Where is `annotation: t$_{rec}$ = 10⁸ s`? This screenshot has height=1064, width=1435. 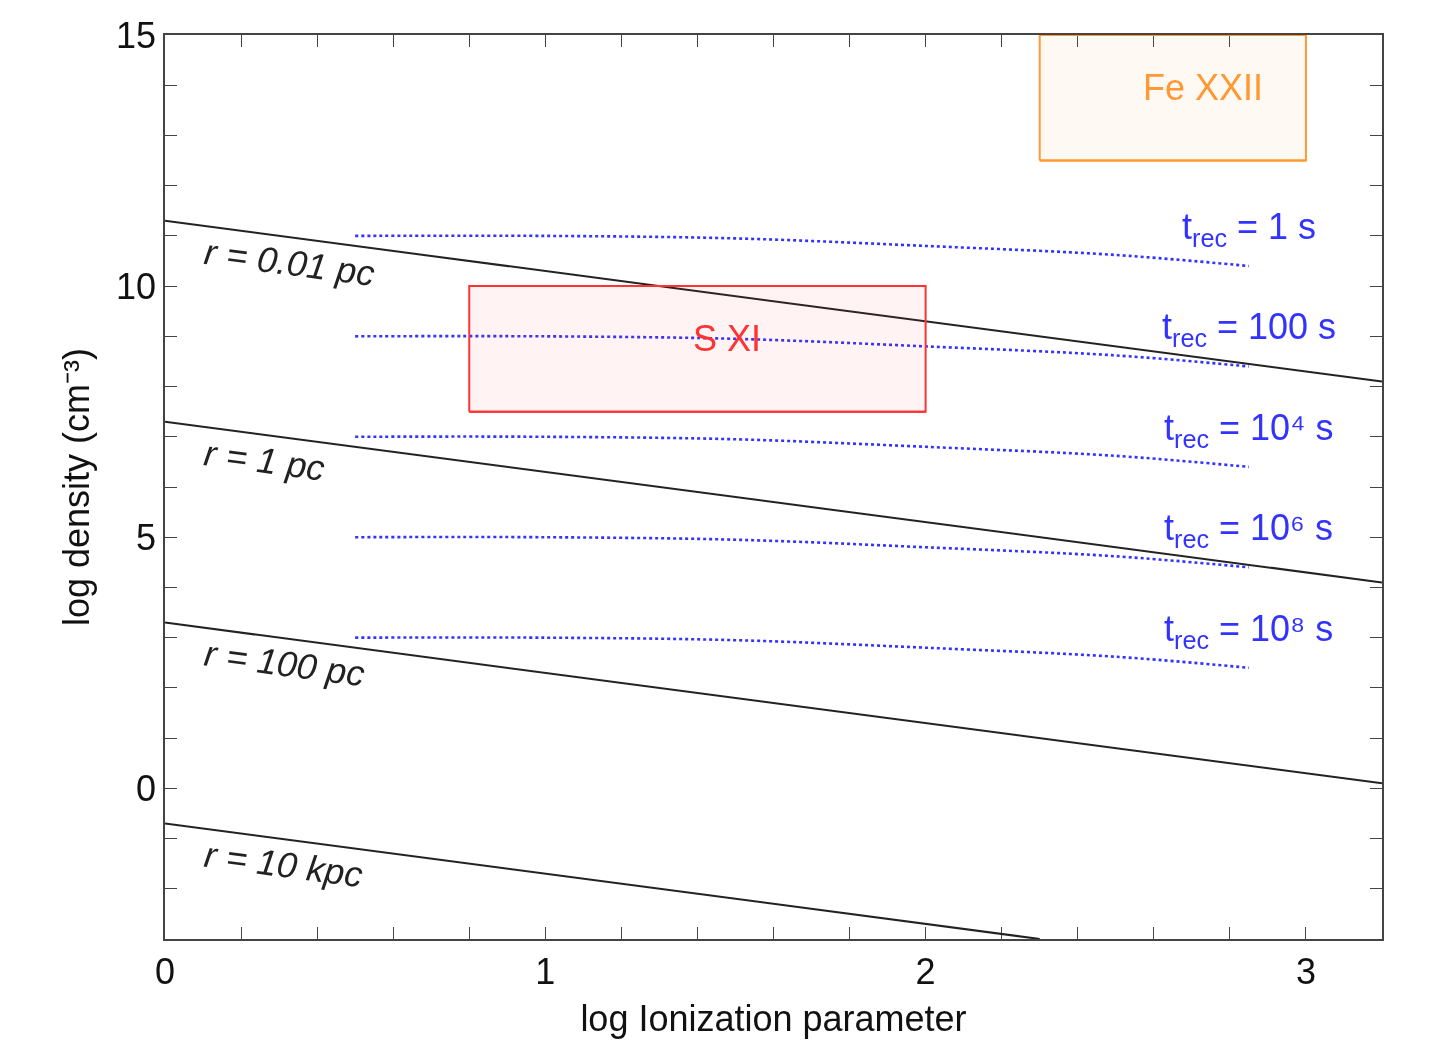 annotation: t$_{rec}$ = 10⁸ s is located at coordinates (1249, 631).